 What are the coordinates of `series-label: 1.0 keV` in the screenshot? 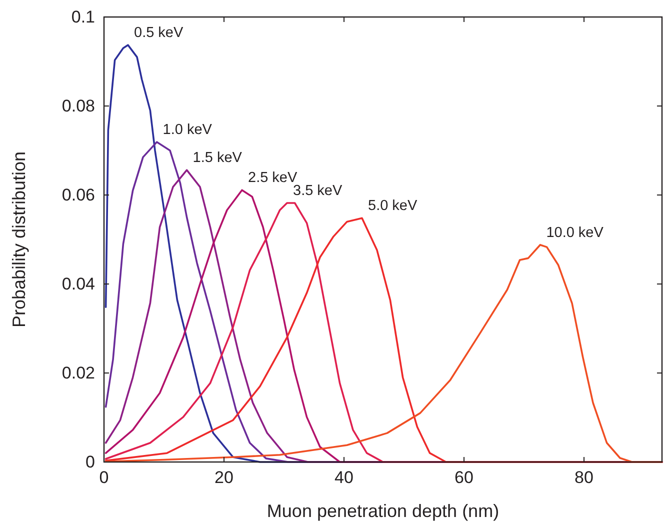 It's located at (187, 130).